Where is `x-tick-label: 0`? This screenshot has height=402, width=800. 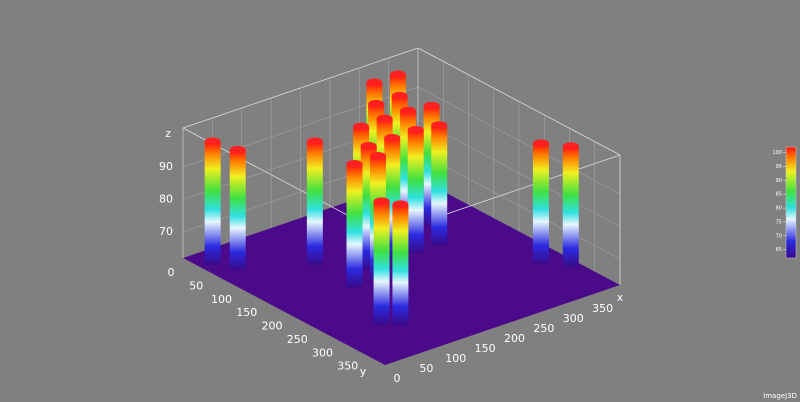
x-tick-label: 0 is located at coordinates (397, 378).